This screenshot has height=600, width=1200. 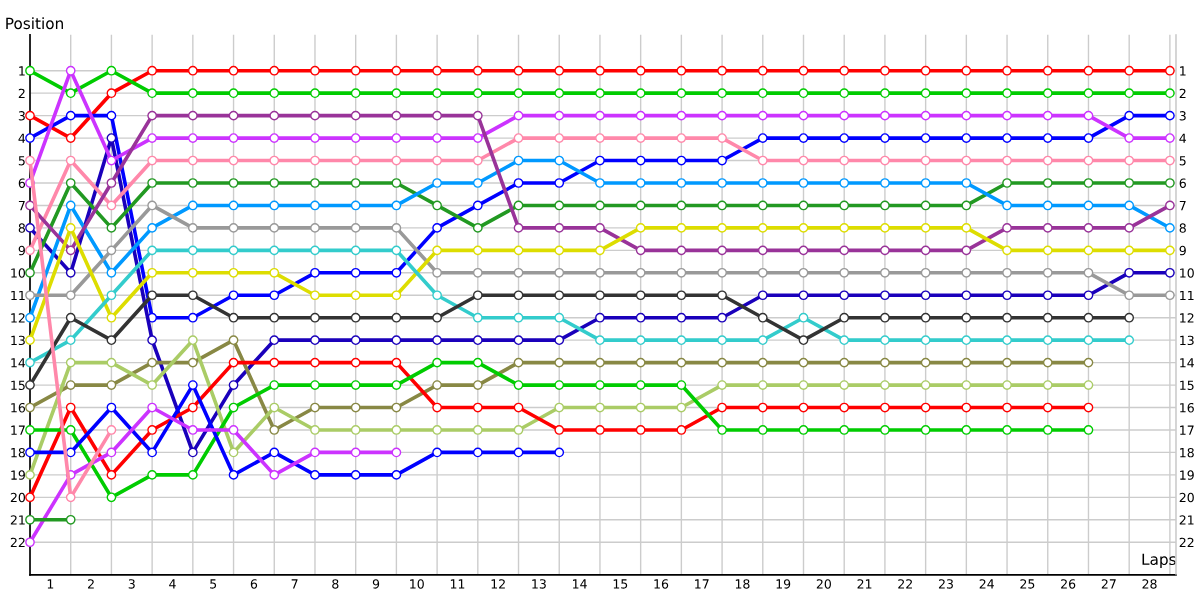 I want to click on y2-tick-label: 3, so click(x=1182, y=116).